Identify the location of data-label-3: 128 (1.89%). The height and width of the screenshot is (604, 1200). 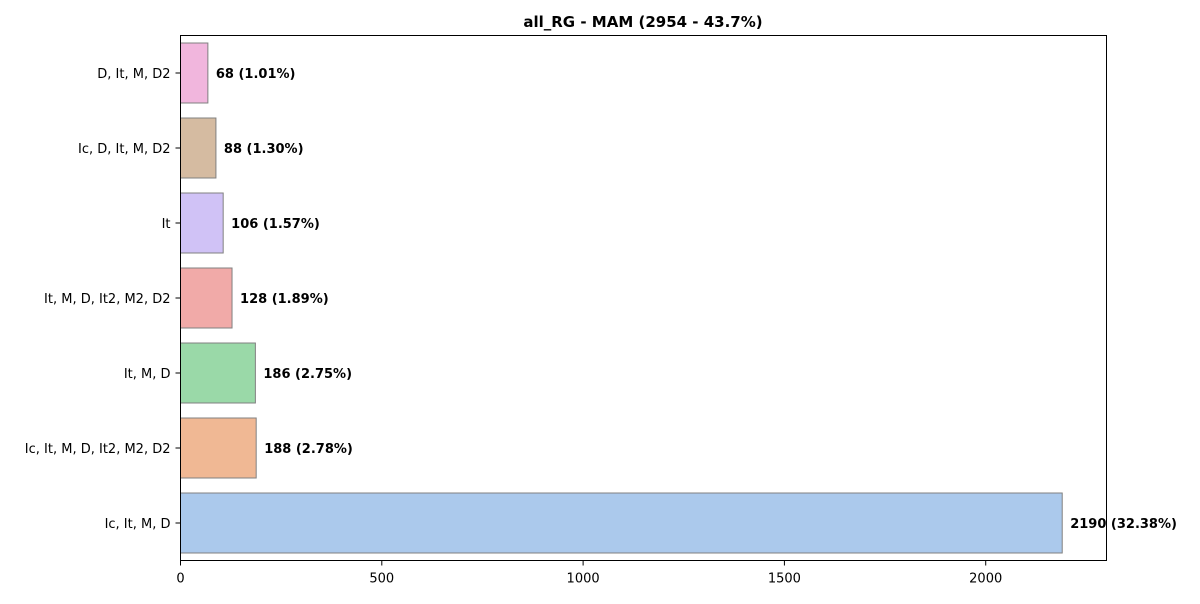
(284, 299).